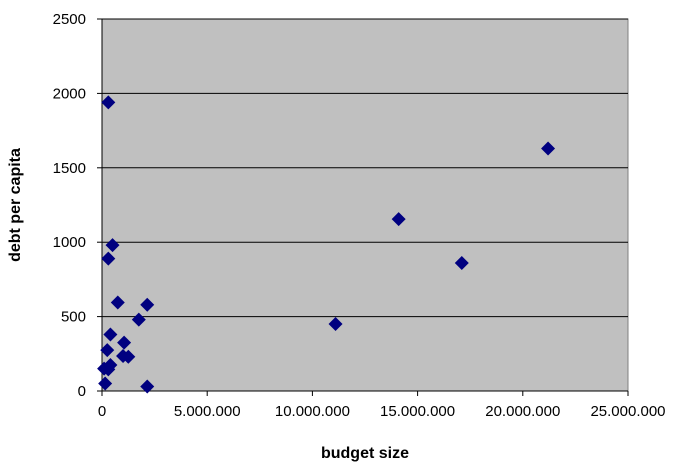 The height and width of the screenshot is (465, 677). I want to click on x-tick-label: 0, so click(102, 411).